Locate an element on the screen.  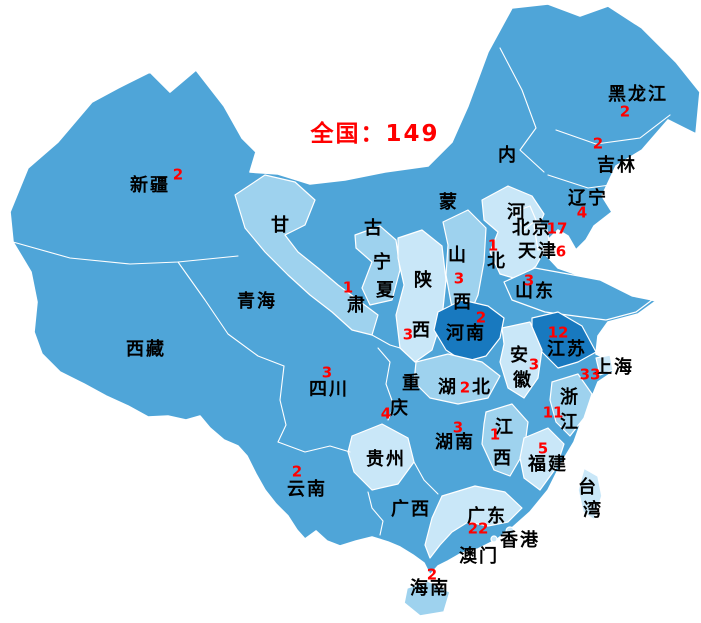
province-shape-jiangxi is located at coordinates (505, 440).